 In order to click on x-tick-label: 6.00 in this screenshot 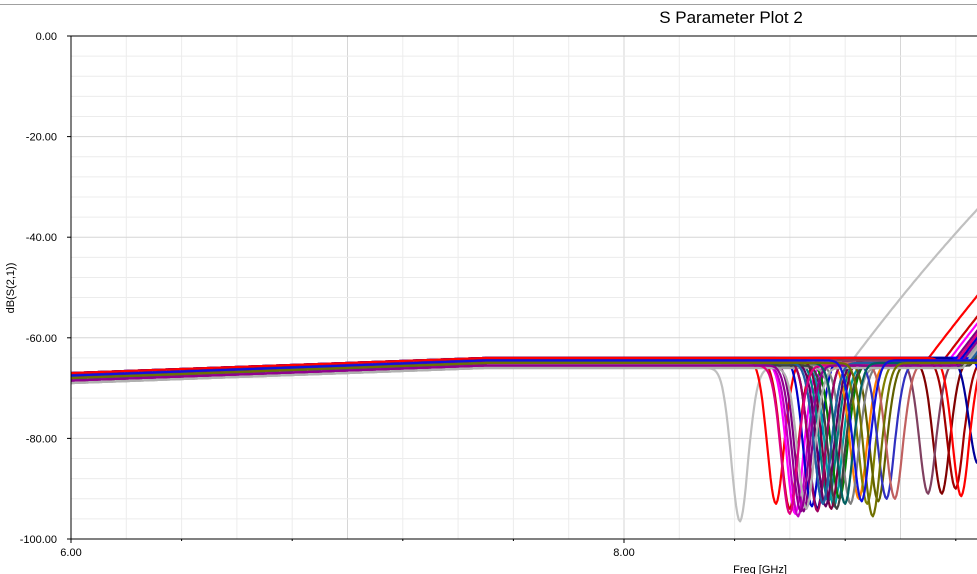, I will do `click(70, 553)`.